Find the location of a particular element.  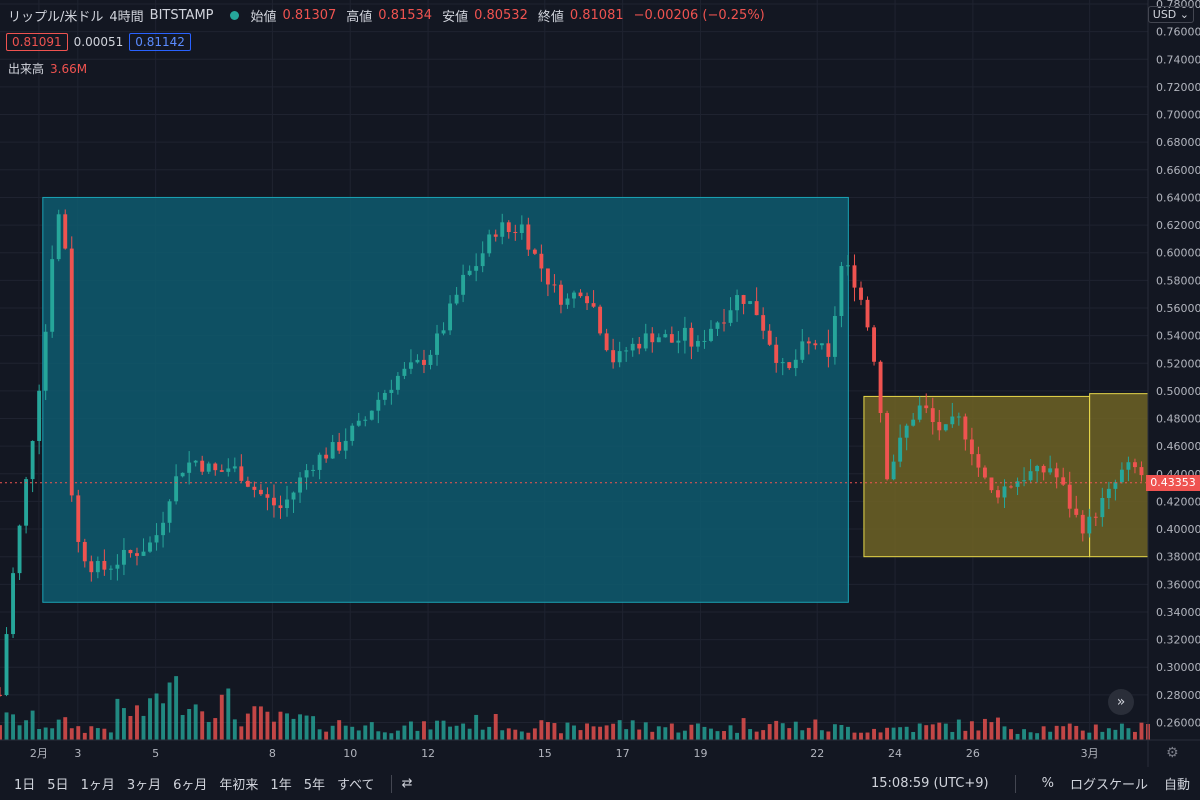

volume-value: 3.66M is located at coordinates (69, 69).